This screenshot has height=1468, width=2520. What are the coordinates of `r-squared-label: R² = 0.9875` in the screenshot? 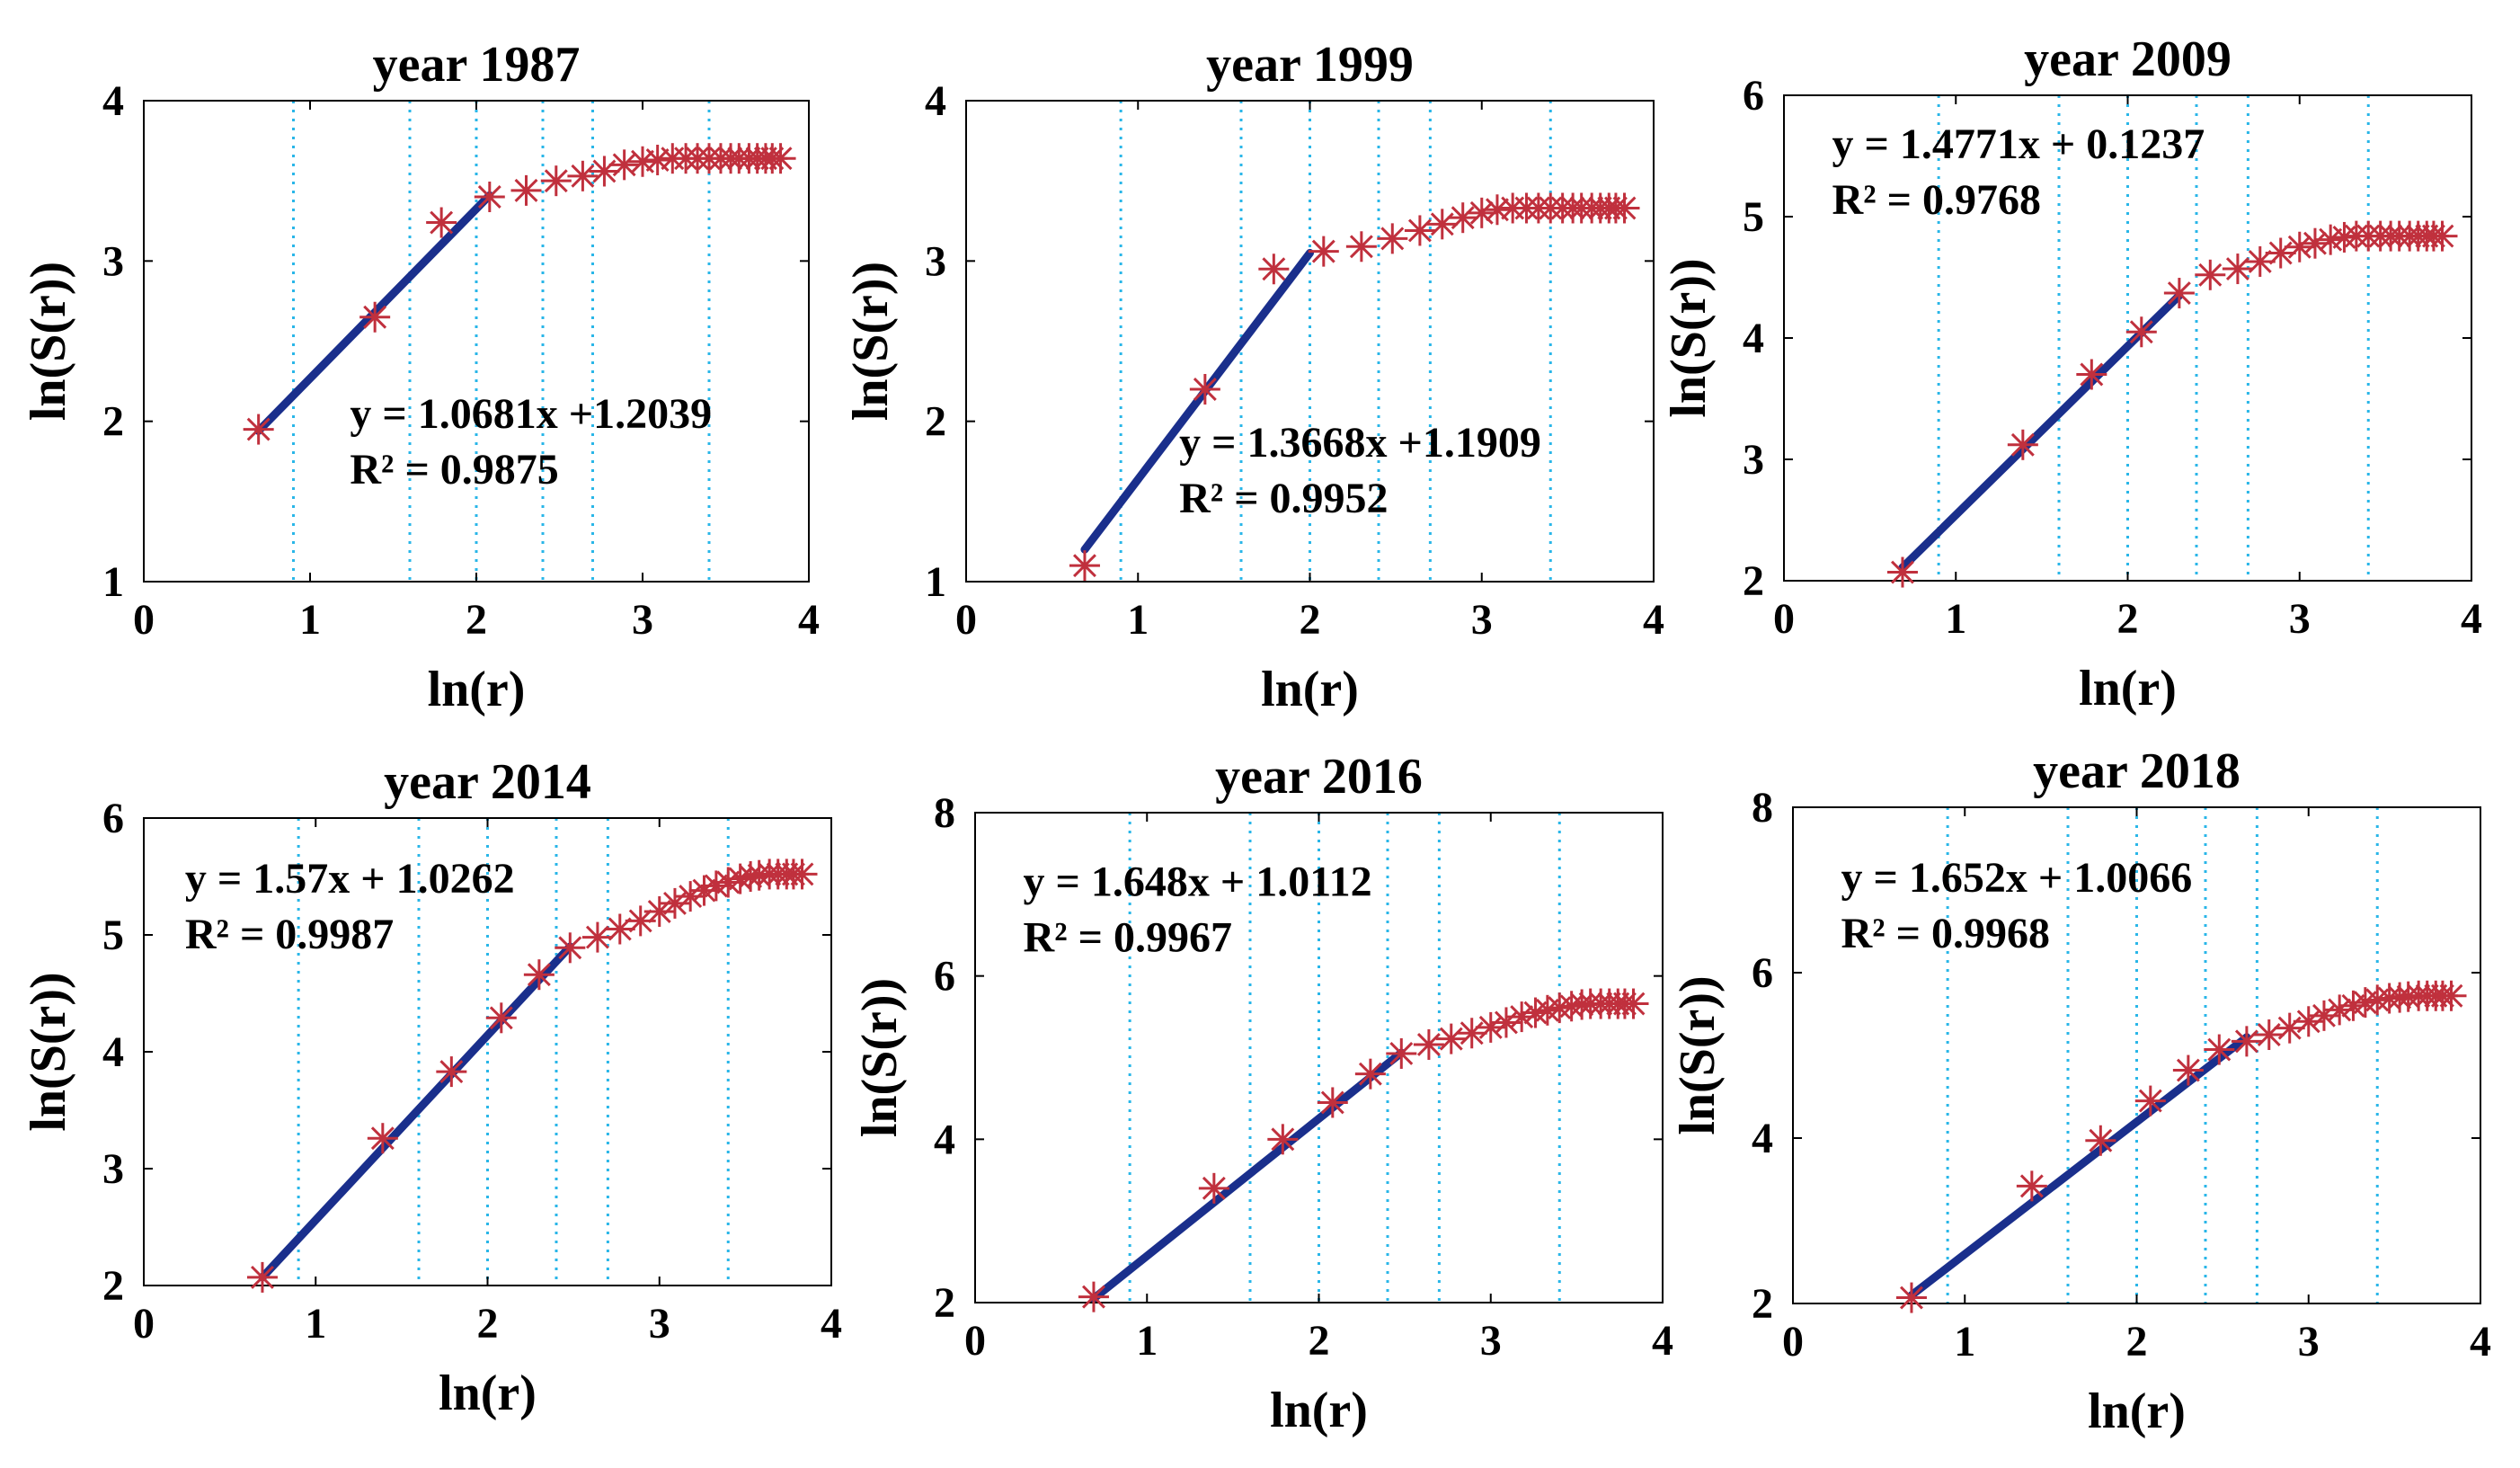 It's located at (454, 470).